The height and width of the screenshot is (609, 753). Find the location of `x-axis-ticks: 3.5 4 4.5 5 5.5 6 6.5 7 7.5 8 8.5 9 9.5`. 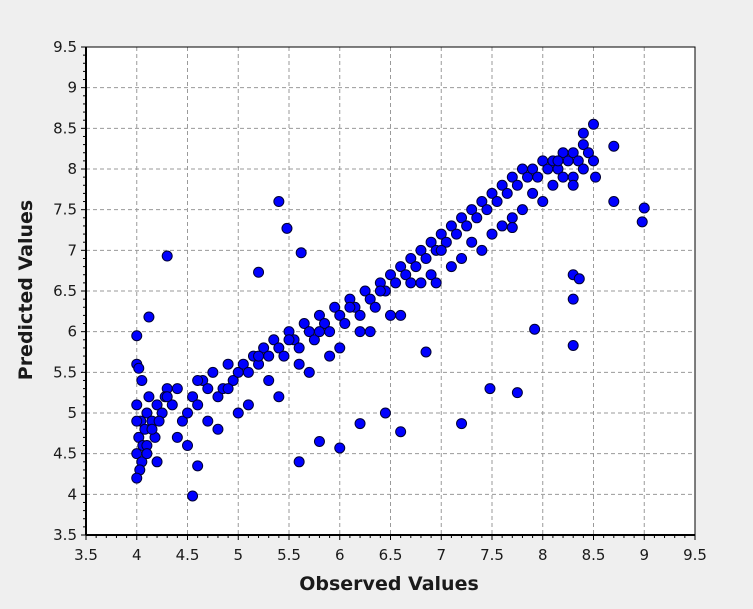

x-axis-ticks: 3.5 4 4.5 5 5.5 6 6.5 7 7.5 8 8.5 9 9.5 is located at coordinates (390, 555).